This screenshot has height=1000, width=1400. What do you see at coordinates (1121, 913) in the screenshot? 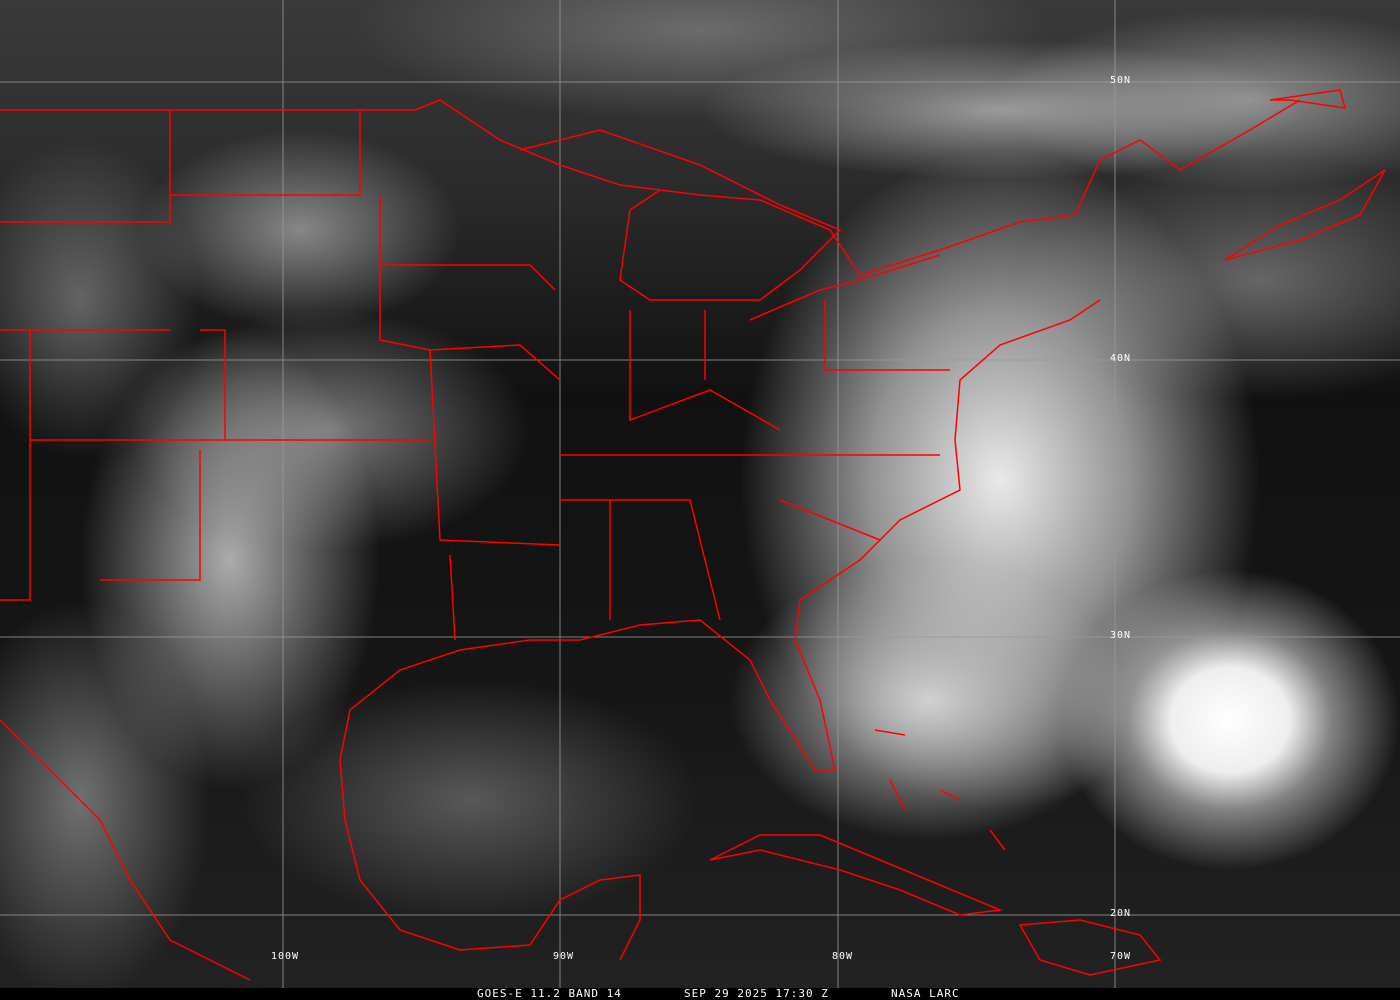
I see `lat-label-20n: 20N` at bounding box center [1121, 913].